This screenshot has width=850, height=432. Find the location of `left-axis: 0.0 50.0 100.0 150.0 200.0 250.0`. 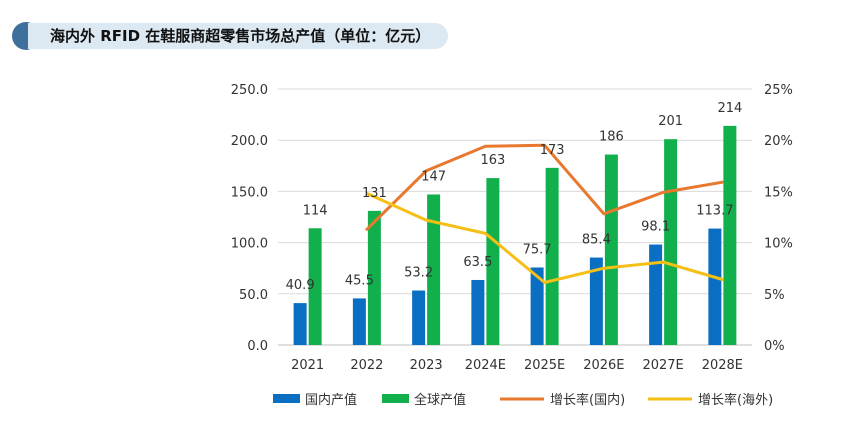

left-axis: 0.0 50.0 100.0 150.0 200.0 250.0 is located at coordinates (249, 218).